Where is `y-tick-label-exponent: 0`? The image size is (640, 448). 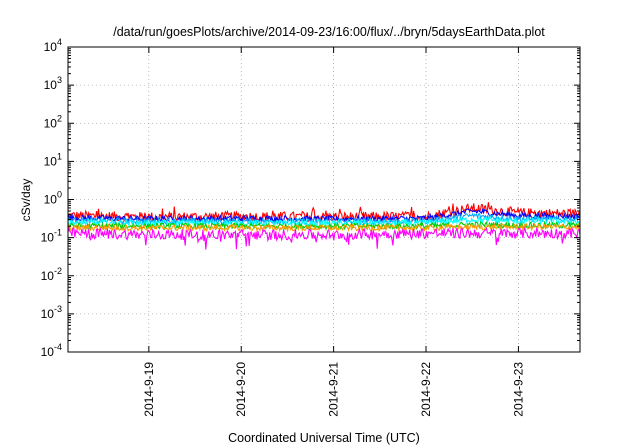
y-tick-label-exponent: 0 is located at coordinates (59, 195).